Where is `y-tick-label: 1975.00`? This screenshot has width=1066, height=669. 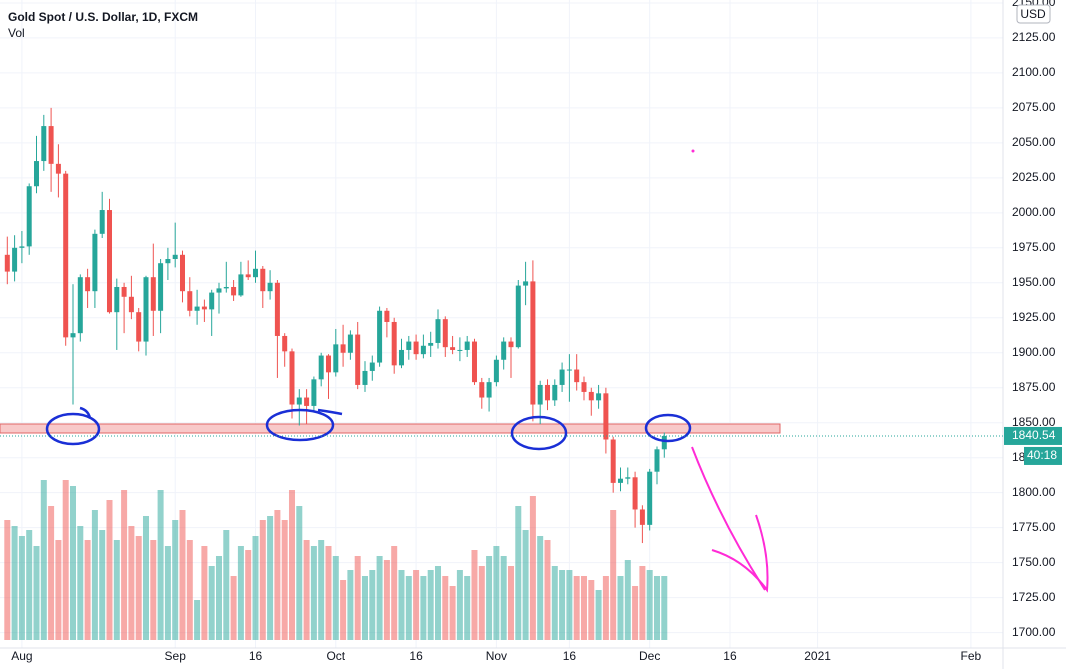
y-tick-label: 1975.00 is located at coordinates (1034, 247).